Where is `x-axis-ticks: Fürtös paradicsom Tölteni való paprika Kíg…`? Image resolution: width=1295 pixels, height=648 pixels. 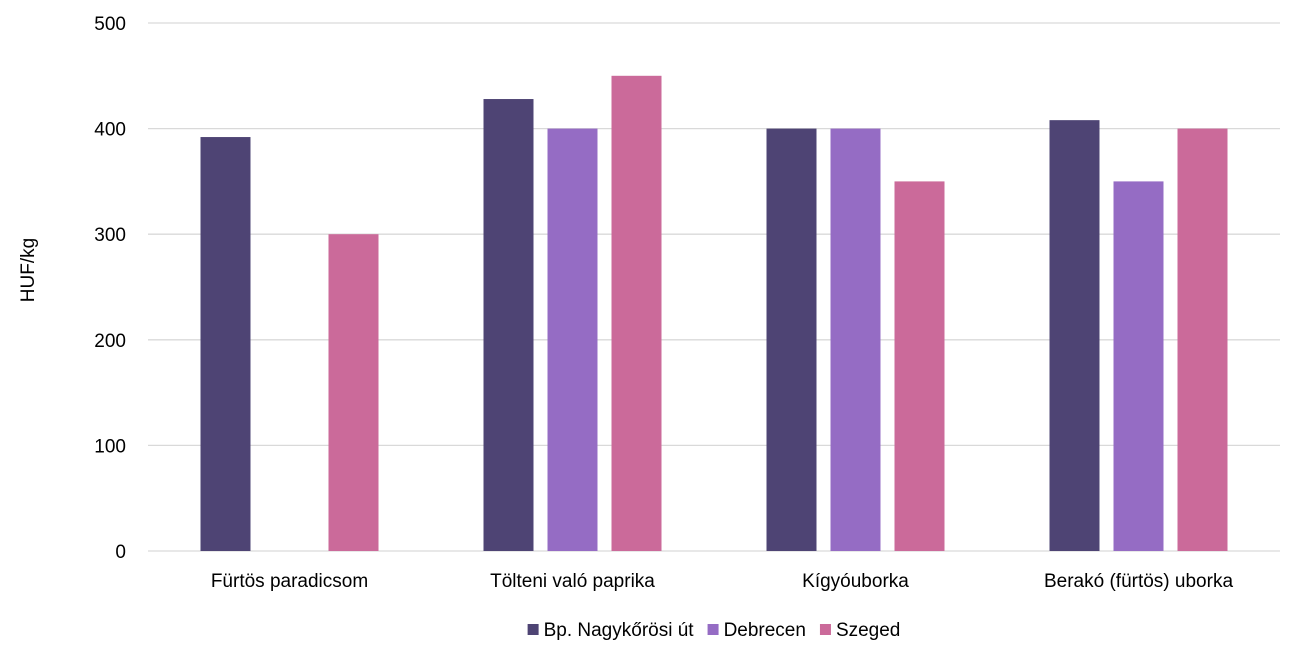 x-axis-ticks: Fürtös paradicsom Tölteni való paprika Kíg… is located at coordinates (722, 581).